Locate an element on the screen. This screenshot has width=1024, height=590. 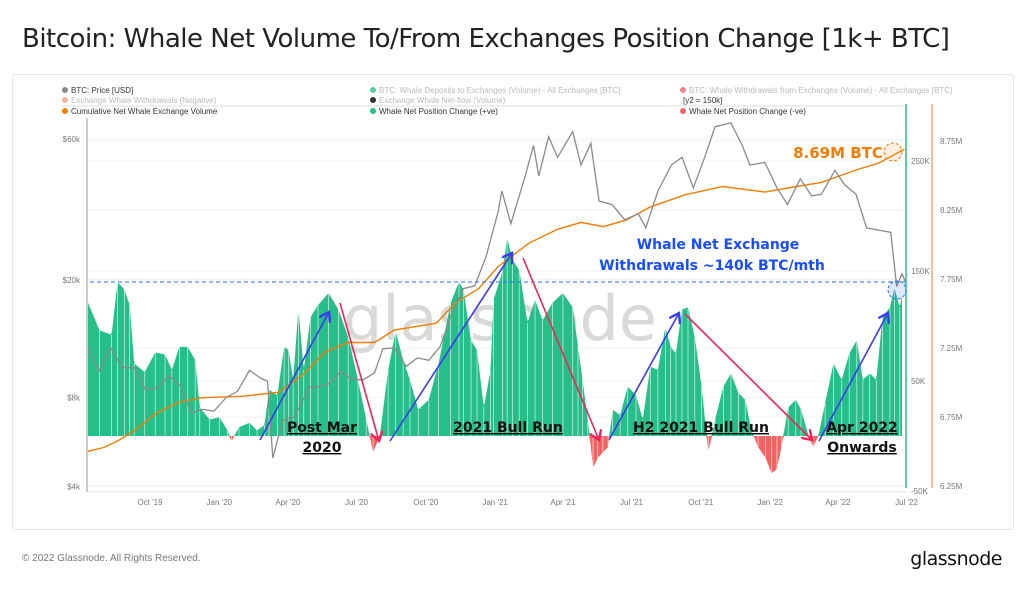
legend-item: Whale Net Position Change (-ve) is located at coordinates (747, 111).